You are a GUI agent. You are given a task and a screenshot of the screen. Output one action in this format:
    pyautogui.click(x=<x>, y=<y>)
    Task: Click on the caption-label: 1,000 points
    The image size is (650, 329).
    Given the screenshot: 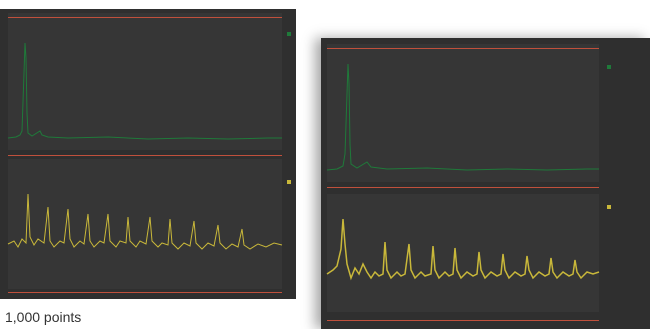 What is the action you would take?
    pyautogui.click(x=43, y=317)
    